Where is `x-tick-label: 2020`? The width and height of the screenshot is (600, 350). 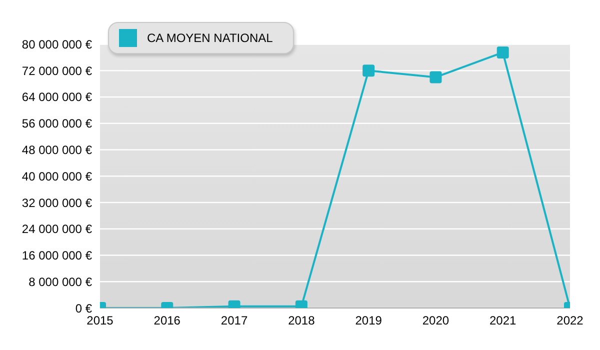 x-tick-label: 2020 is located at coordinates (436, 321).